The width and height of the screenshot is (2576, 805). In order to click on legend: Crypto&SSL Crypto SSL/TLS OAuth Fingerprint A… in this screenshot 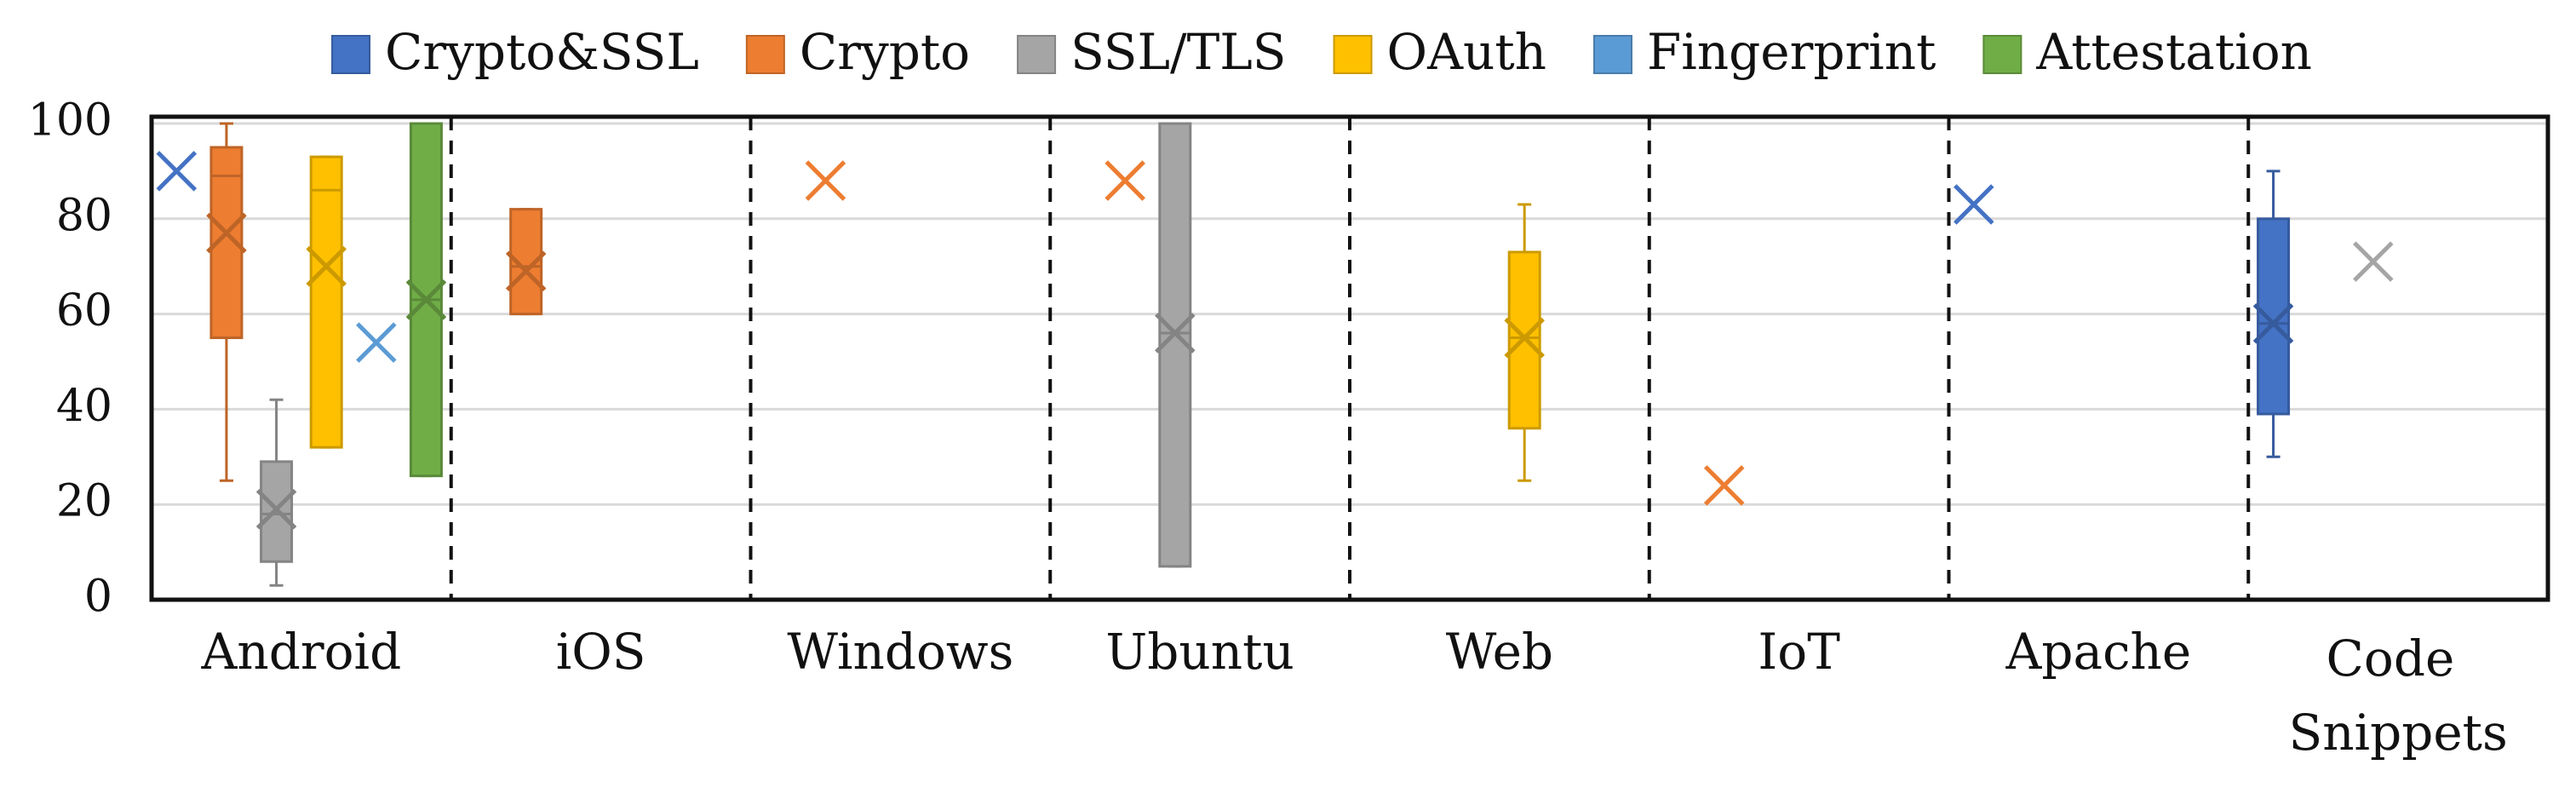, I will do `click(1321, 52)`.